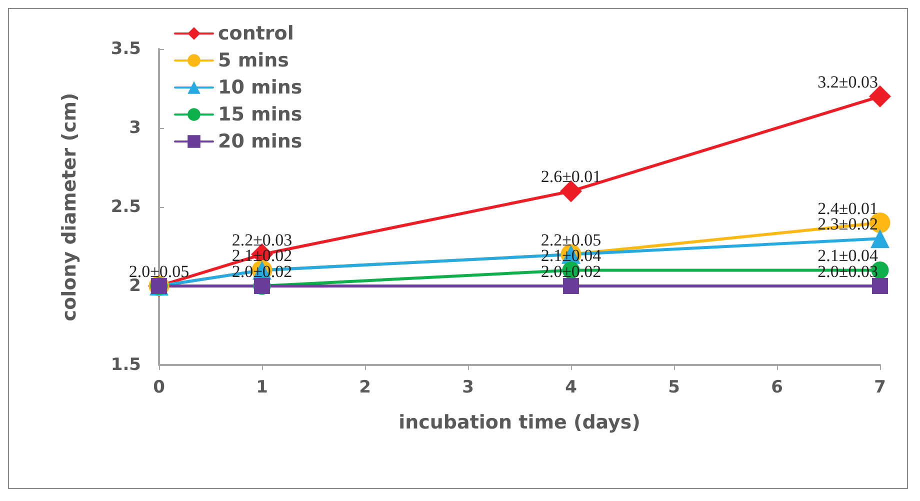  What do you see at coordinates (365, 388) in the screenshot?
I see `x-tick-label: 2` at bounding box center [365, 388].